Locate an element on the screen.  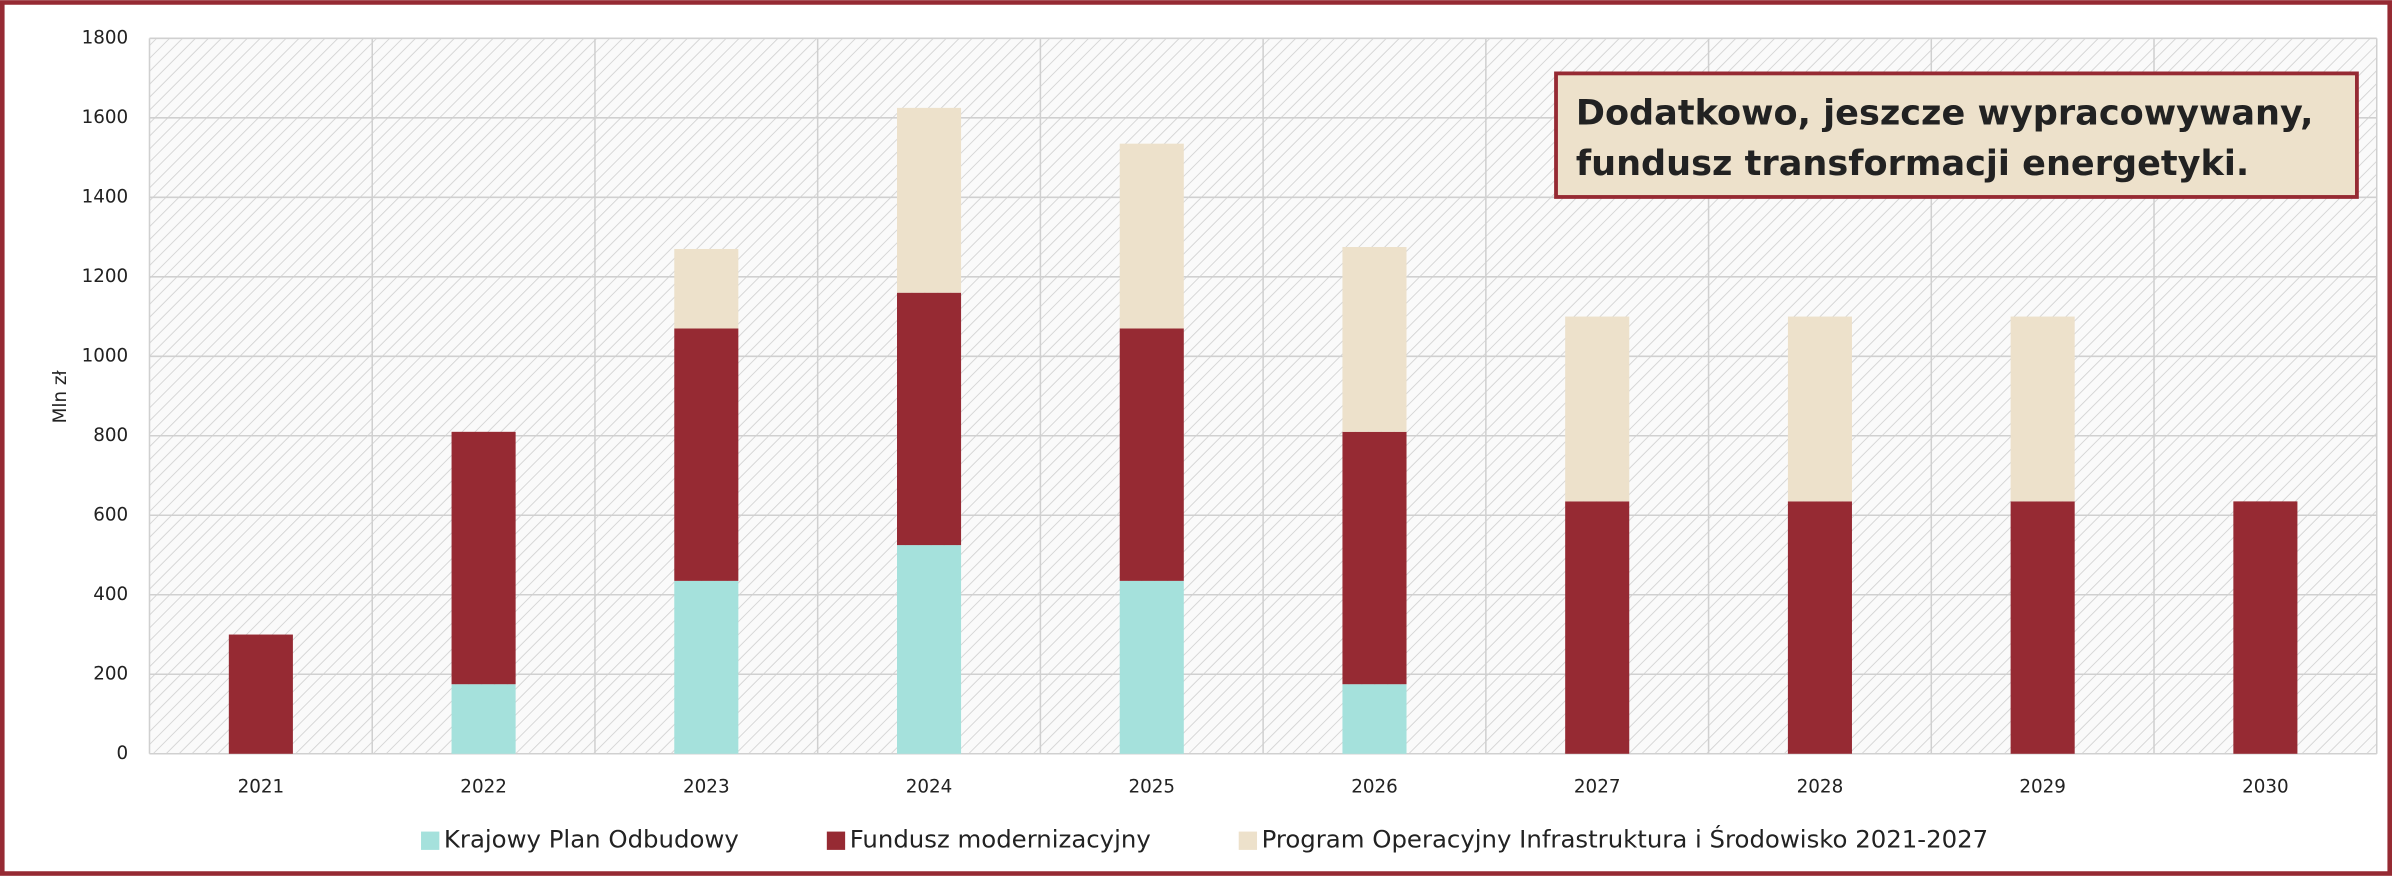
y-tick-label: 600 is located at coordinates (110, 514).